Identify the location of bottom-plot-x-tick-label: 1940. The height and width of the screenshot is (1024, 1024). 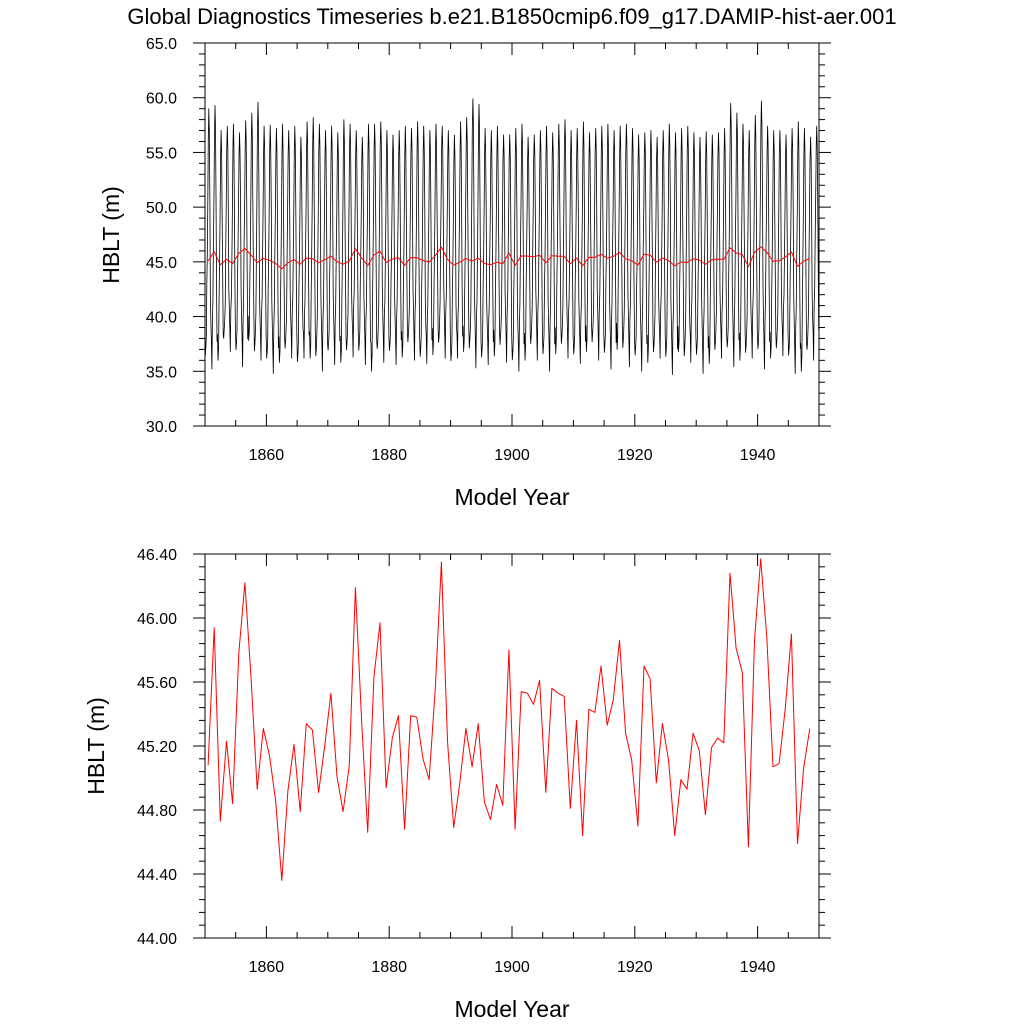
(758, 967).